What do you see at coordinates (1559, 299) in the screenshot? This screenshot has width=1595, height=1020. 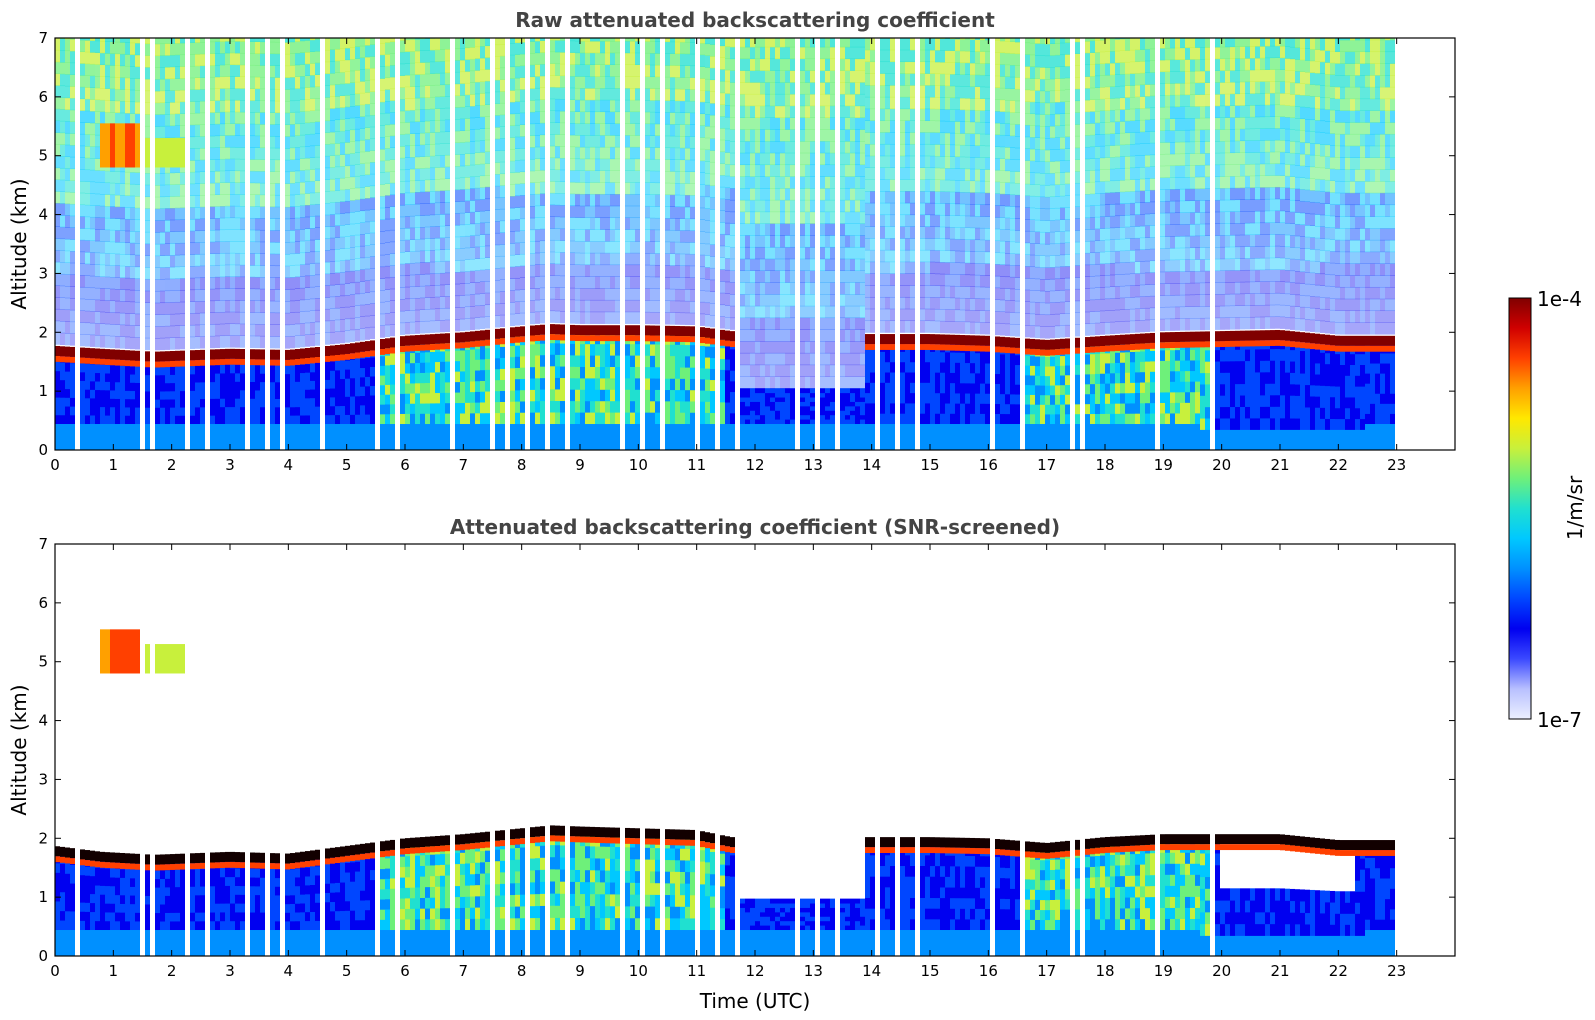 I see `colorbar-max-label: 1e-4` at bounding box center [1559, 299].